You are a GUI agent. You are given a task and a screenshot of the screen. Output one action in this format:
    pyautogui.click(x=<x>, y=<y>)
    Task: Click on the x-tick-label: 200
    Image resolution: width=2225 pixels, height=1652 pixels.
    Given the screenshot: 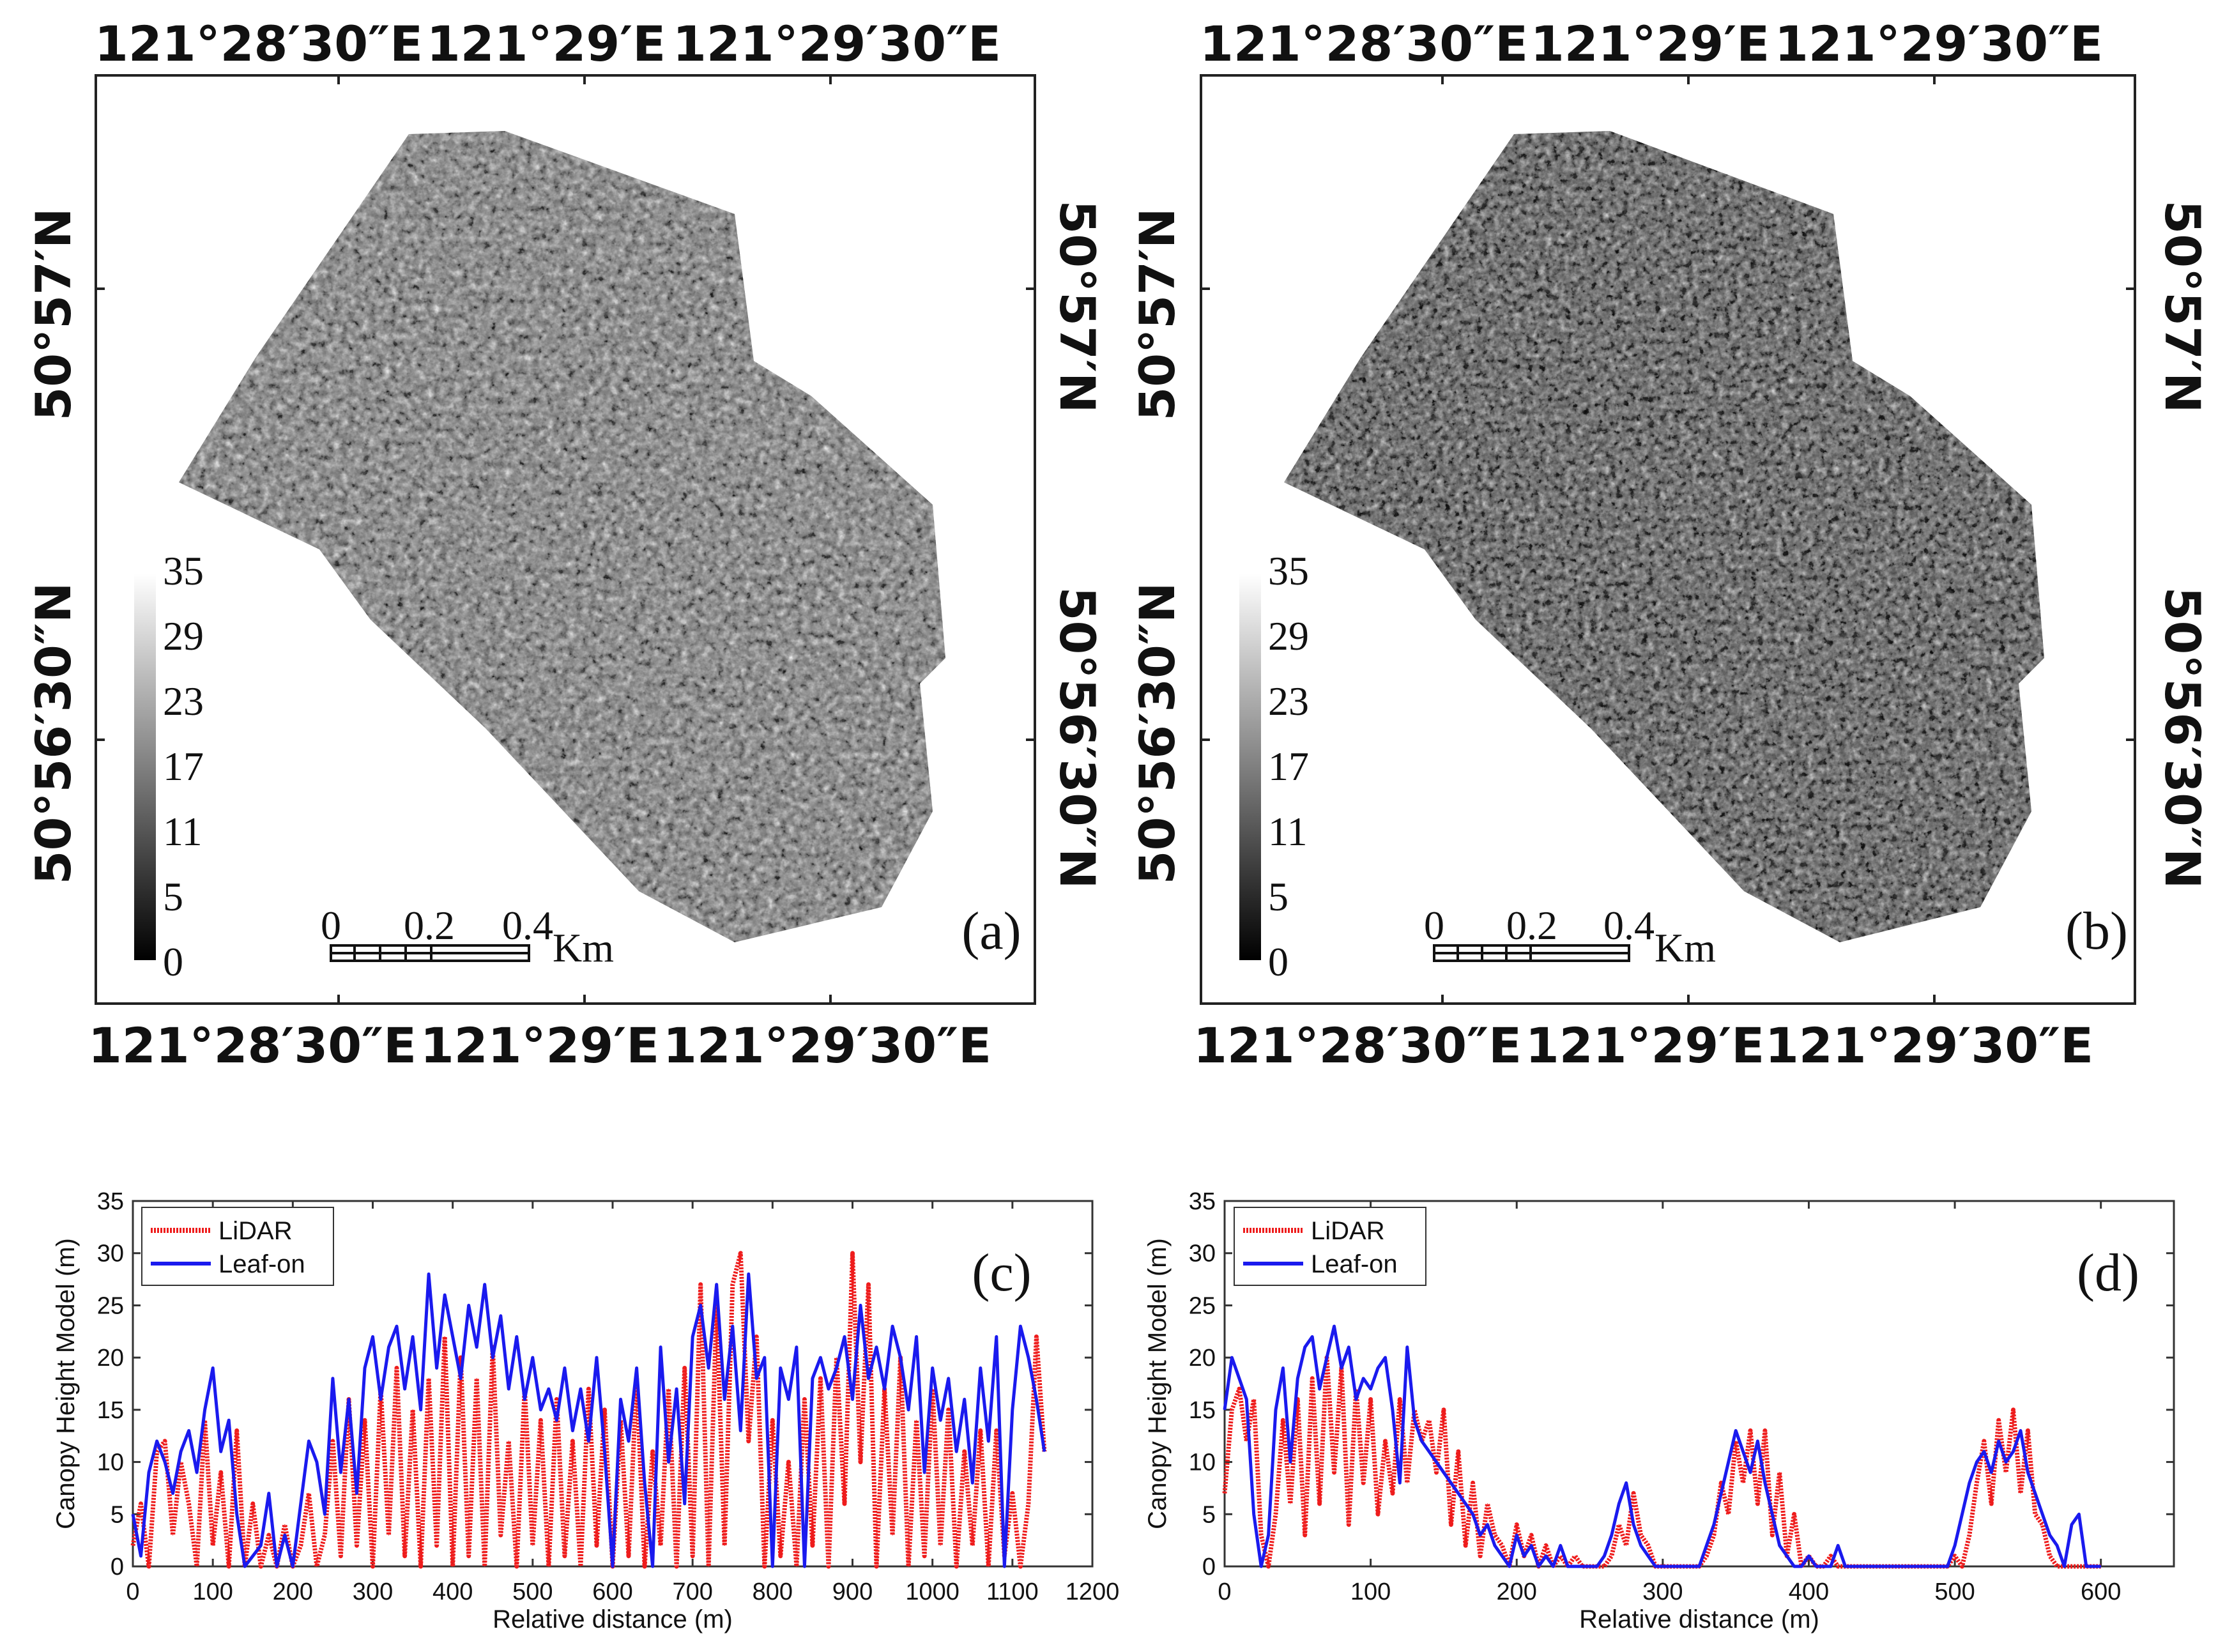 What is the action you would take?
    pyautogui.click(x=1517, y=1592)
    